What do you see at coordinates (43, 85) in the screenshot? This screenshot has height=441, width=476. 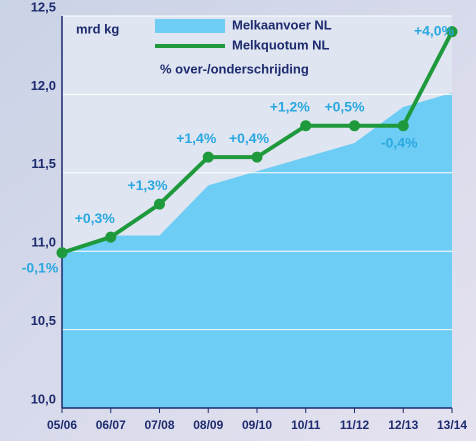 I see `y-tick-label: 12,0` at bounding box center [43, 85].